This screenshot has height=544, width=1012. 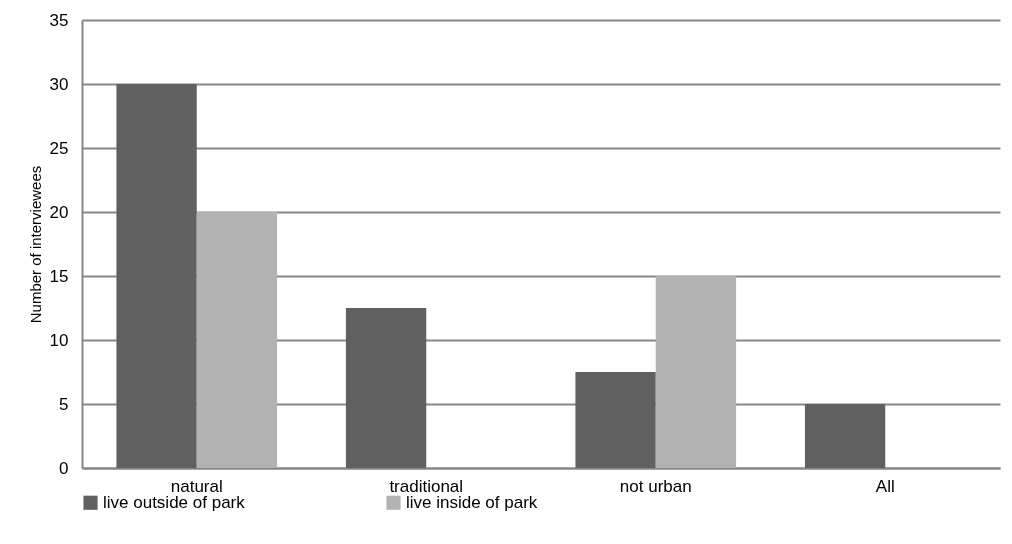 I want to click on y-tick-label: 15, so click(x=59, y=276).